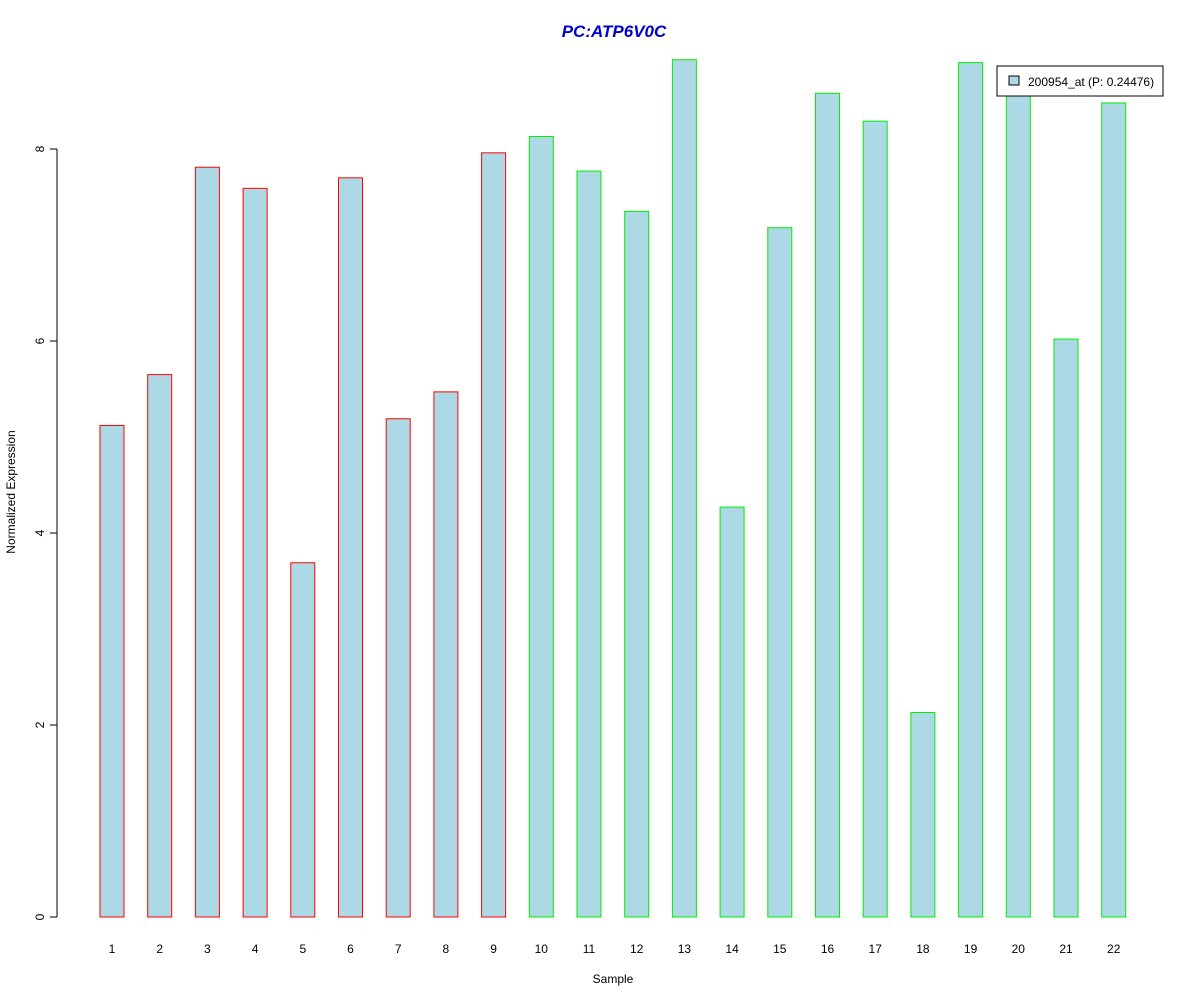  Describe the element at coordinates (398, 949) in the screenshot. I see `x-tick-label: 7` at that location.